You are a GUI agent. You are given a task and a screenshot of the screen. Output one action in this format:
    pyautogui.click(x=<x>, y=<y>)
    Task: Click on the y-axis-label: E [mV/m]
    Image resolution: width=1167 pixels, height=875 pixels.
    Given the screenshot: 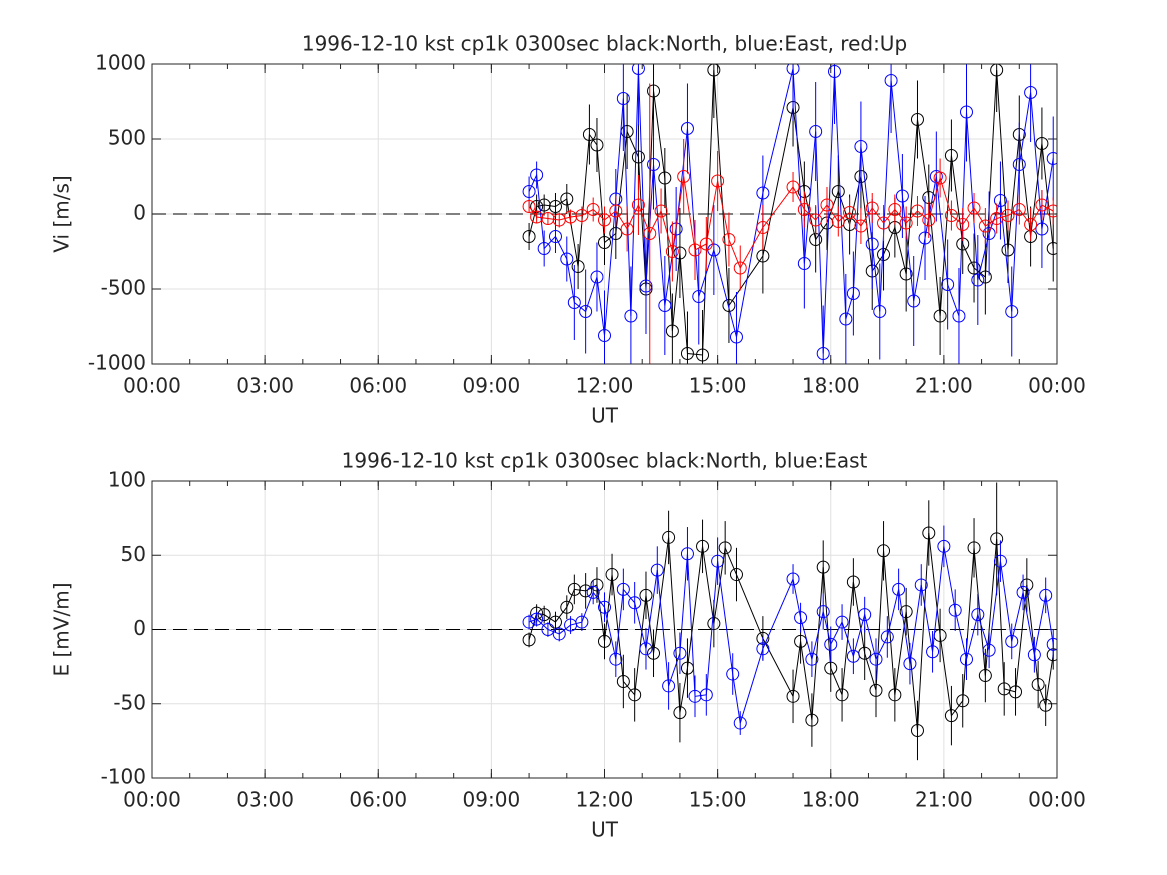 What is the action you would take?
    pyautogui.click(x=62, y=630)
    